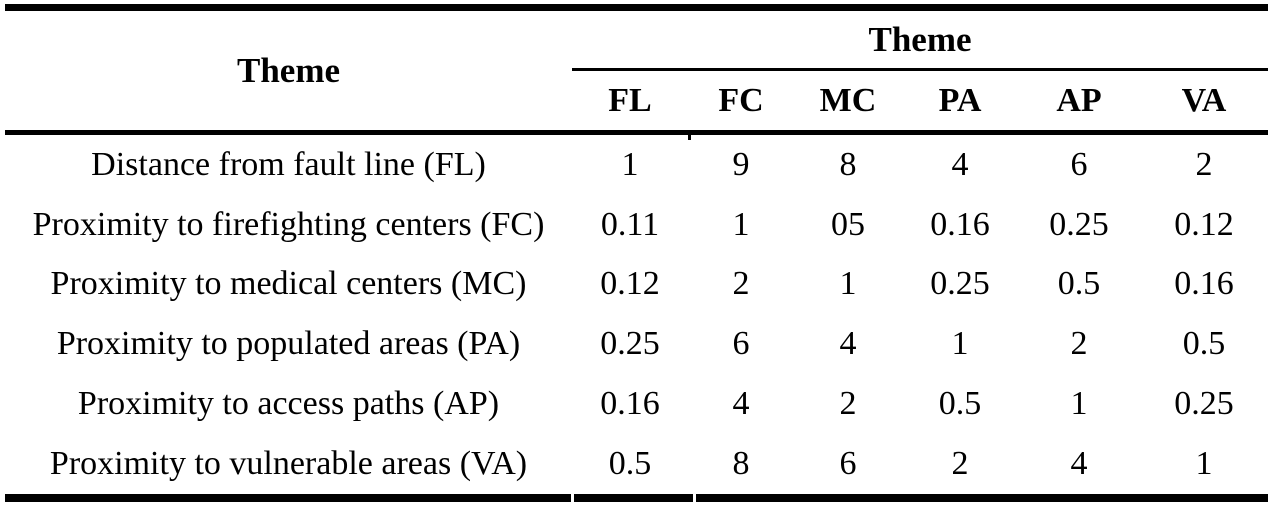 The height and width of the screenshot is (508, 1278). What do you see at coordinates (960, 100) in the screenshot?
I see `col-header-pa: PA` at bounding box center [960, 100].